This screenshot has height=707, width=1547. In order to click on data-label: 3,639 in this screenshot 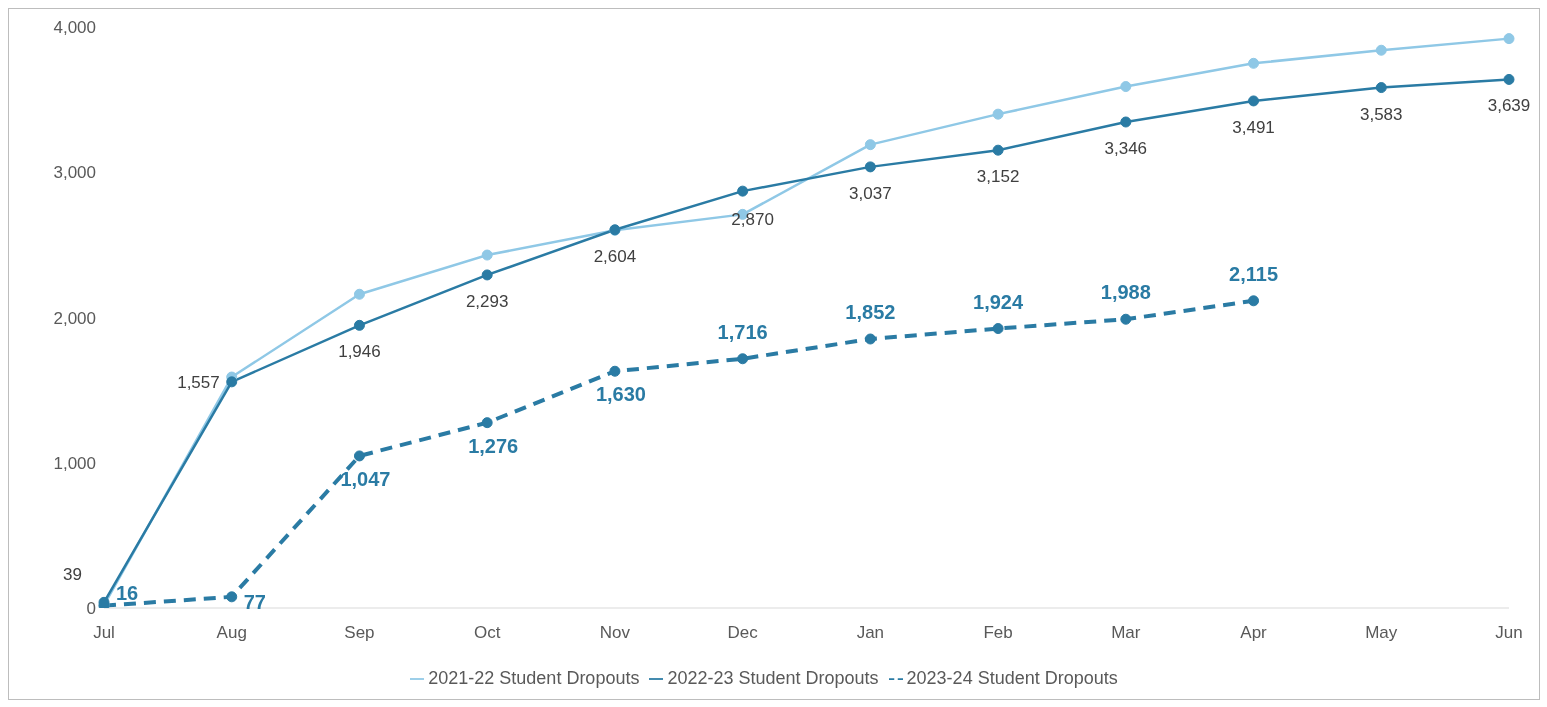, I will do `click(1509, 106)`.